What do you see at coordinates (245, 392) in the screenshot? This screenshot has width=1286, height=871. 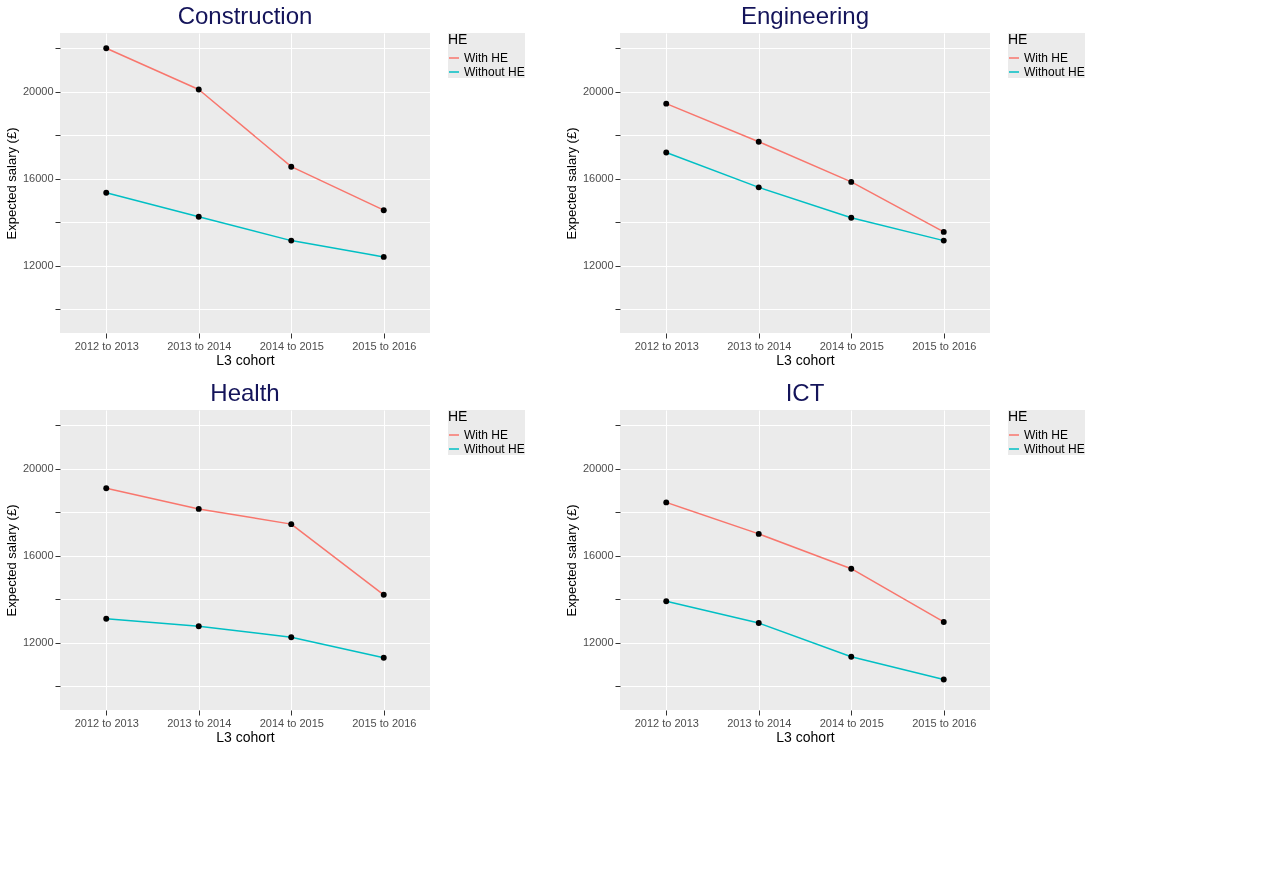 I see `chart-title: Health` at bounding box center [245, 392].